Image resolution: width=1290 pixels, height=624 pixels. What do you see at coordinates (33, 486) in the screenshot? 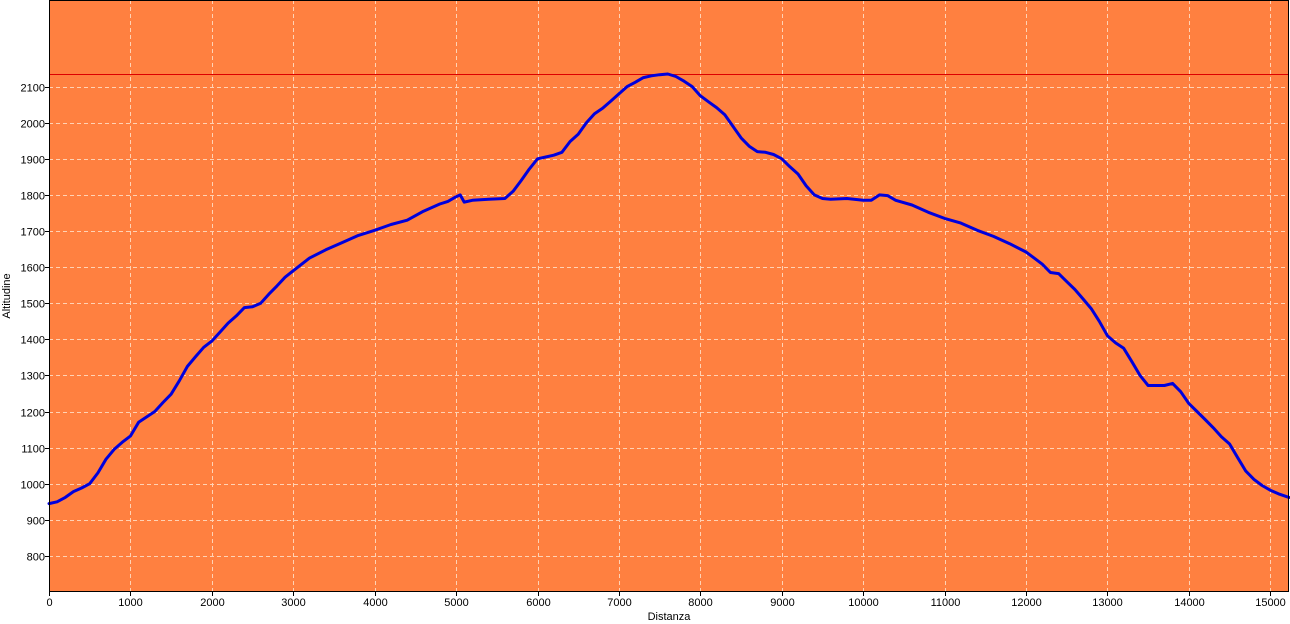
I see `y-tick-label: 1000` at bounding box center [33, 486].